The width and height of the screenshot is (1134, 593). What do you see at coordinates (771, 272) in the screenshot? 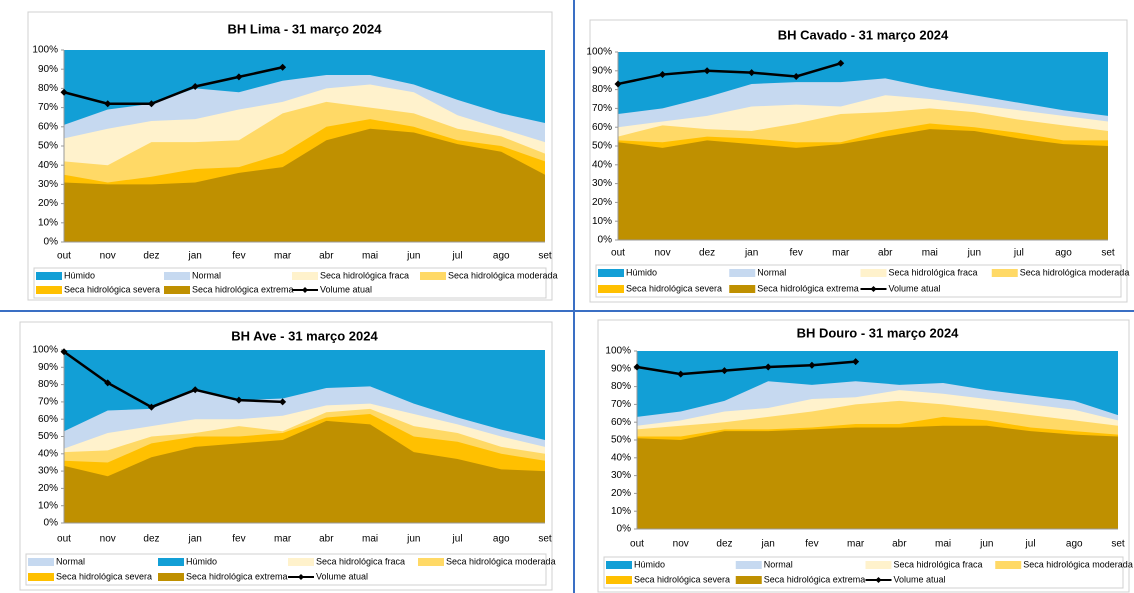
I see `legend-label: Normal` at bounding box center [771, 272].